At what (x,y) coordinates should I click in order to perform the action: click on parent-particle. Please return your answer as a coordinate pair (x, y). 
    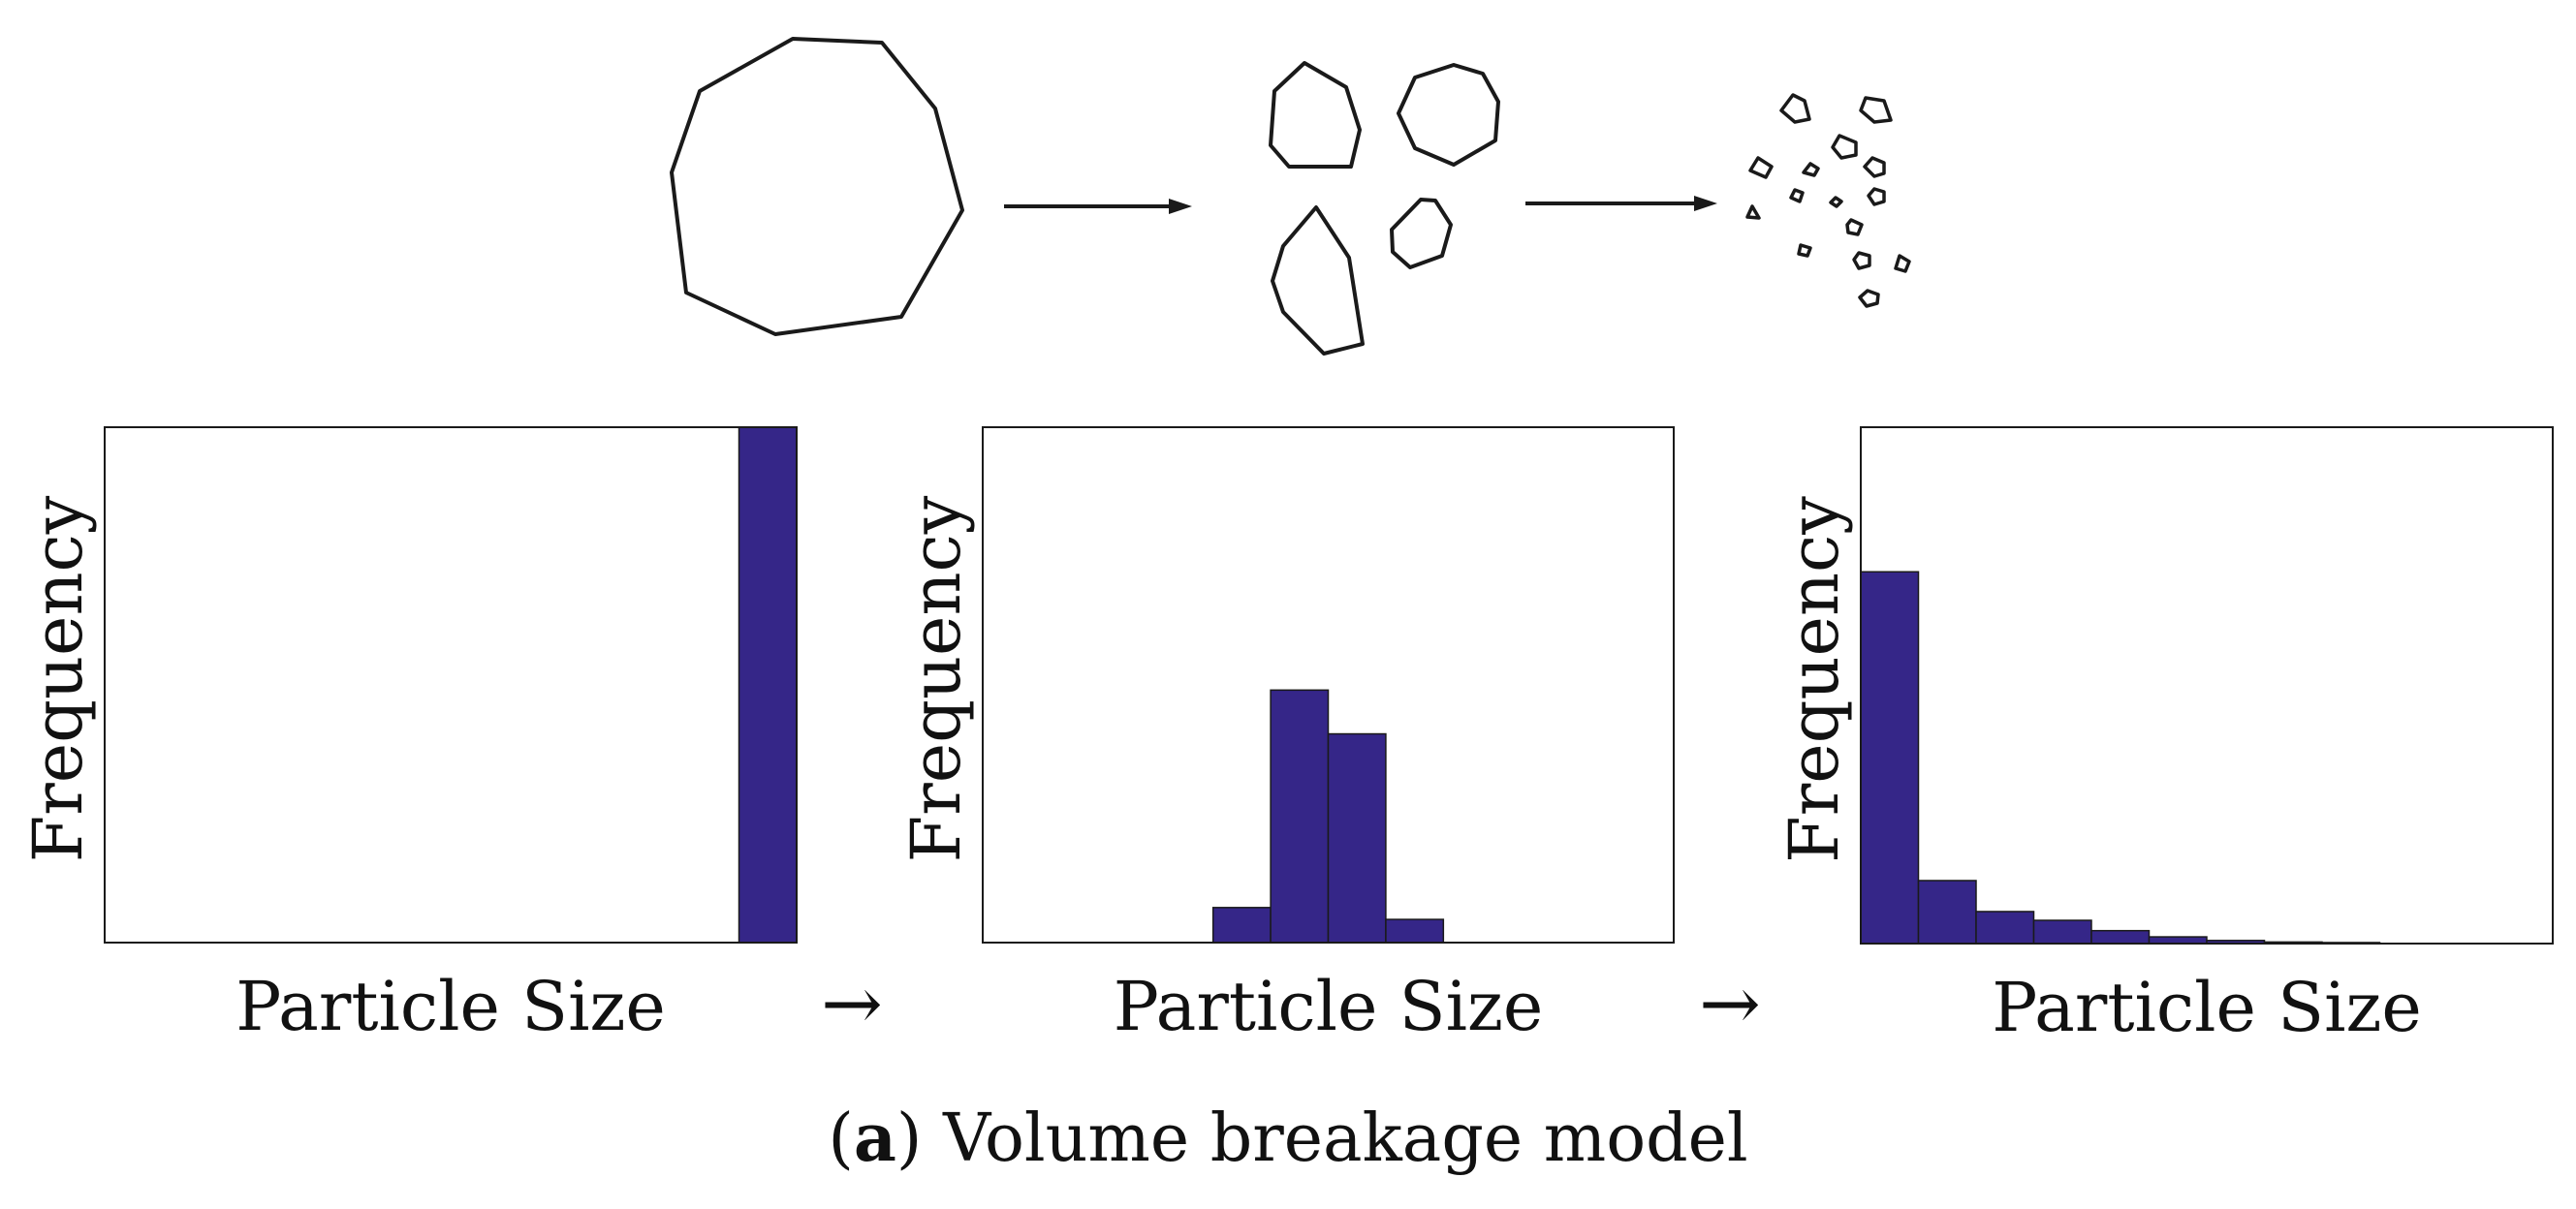
    Looking at the image, I should click on (817, 186).